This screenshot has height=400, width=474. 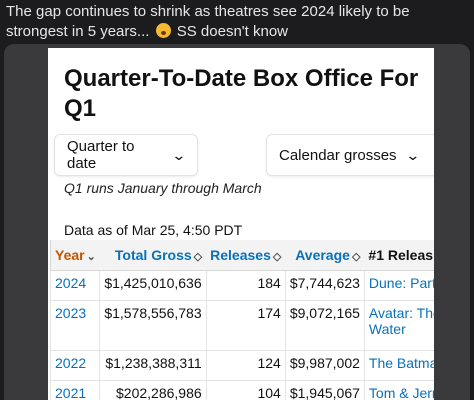 What do you see at coordinates (398, 325) in the screenshot?
I see `top-release-link: Avatar: The Water` at bounding box center [398, 325].